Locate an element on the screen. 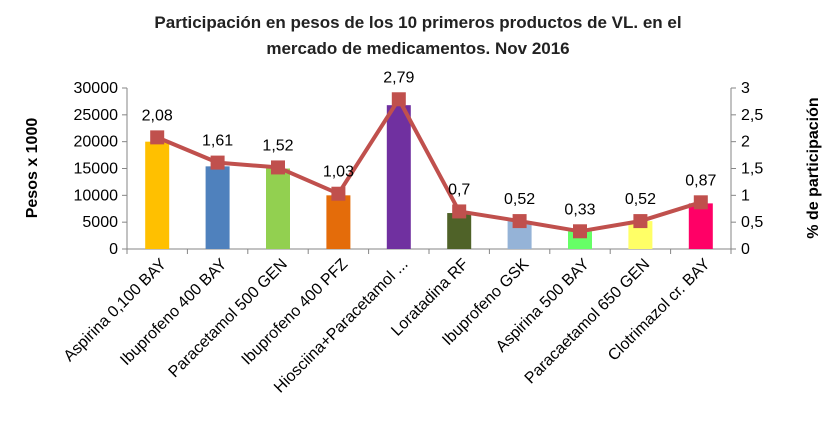 This screenshot has width=836, height=445. right-tick-label: 1,5 is located at coordinates (752, 169).